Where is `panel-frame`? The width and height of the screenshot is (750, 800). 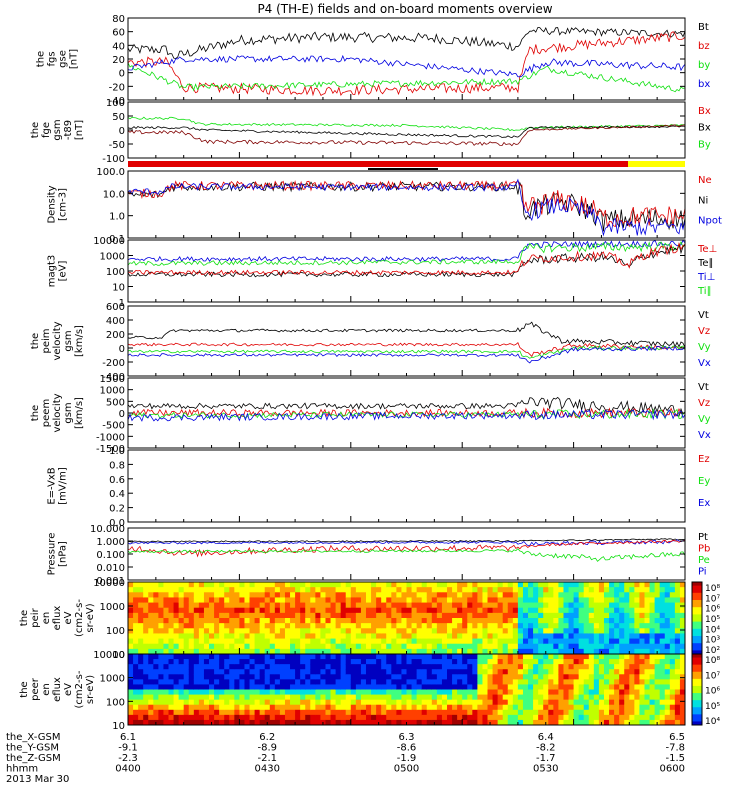 panel-frame is located at coordinates (406, 130).